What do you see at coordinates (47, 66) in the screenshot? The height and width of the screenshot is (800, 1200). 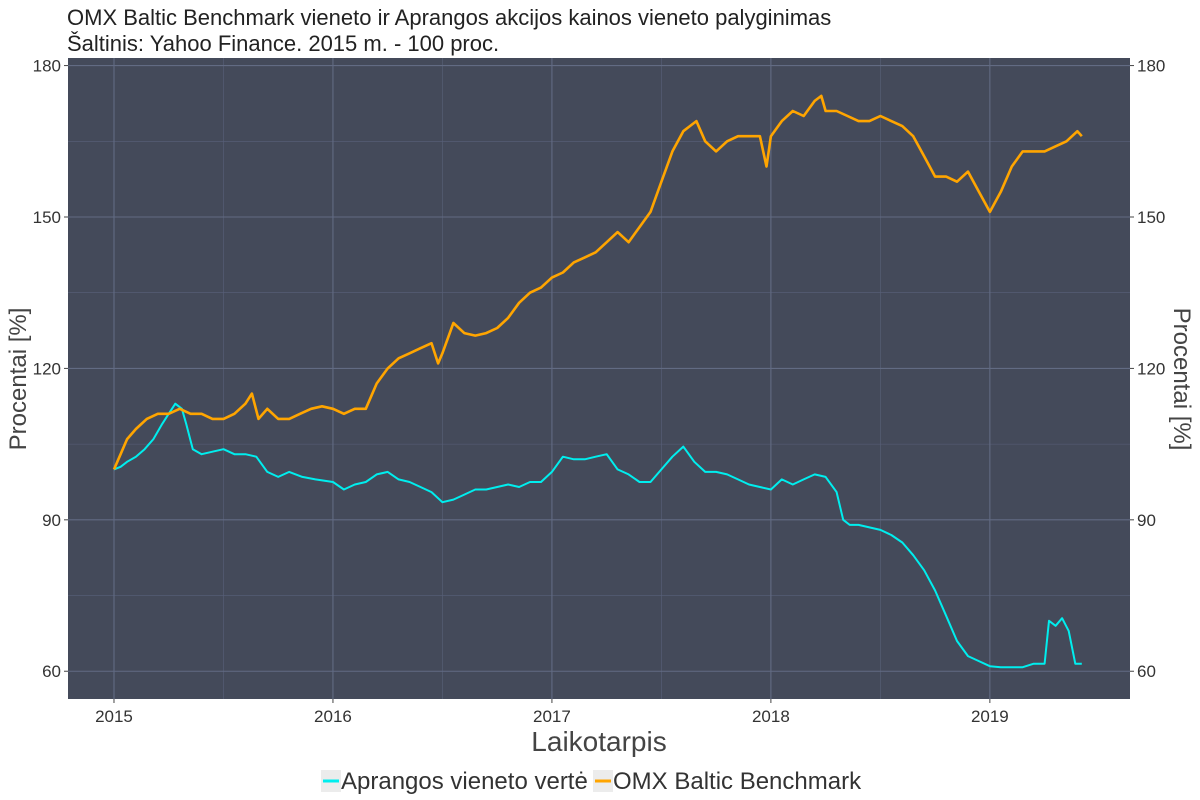 I see `y-tick-label-left: 180` at bounding box center [47, 66].